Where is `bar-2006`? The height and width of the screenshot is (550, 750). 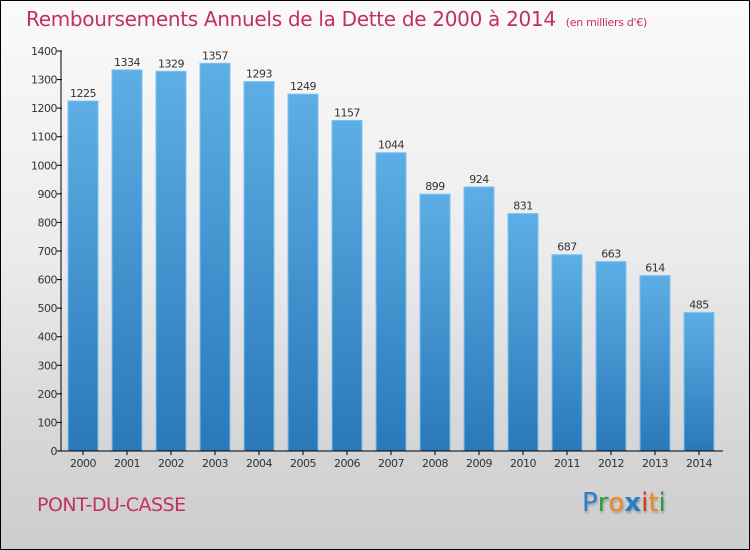 bar-2006 is located at coordinates (347, 285).